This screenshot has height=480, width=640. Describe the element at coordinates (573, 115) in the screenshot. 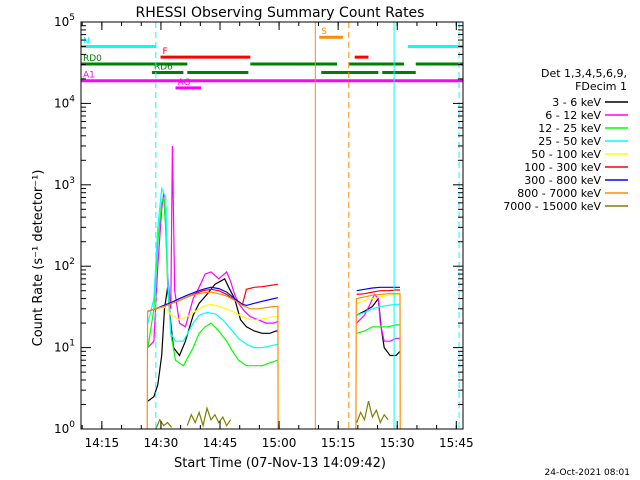

I see `legend-label-1: 6 - 12 keV` at that location.